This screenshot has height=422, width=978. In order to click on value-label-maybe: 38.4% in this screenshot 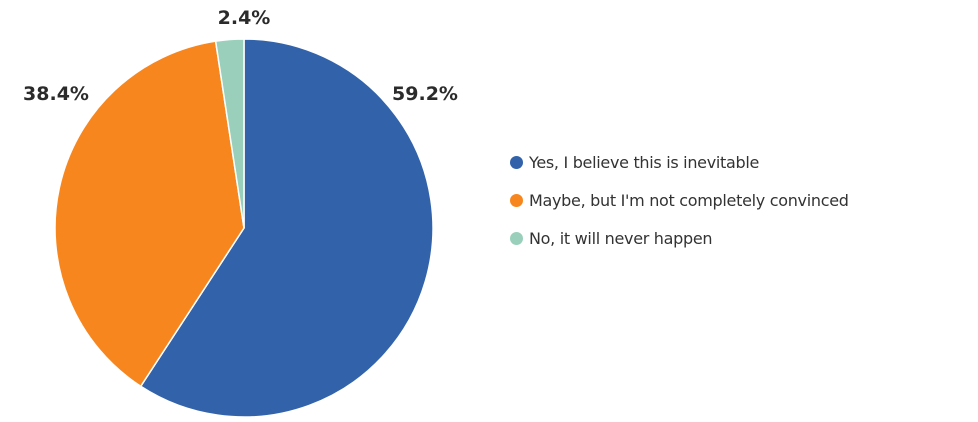, I will do `click(56, 94)`.